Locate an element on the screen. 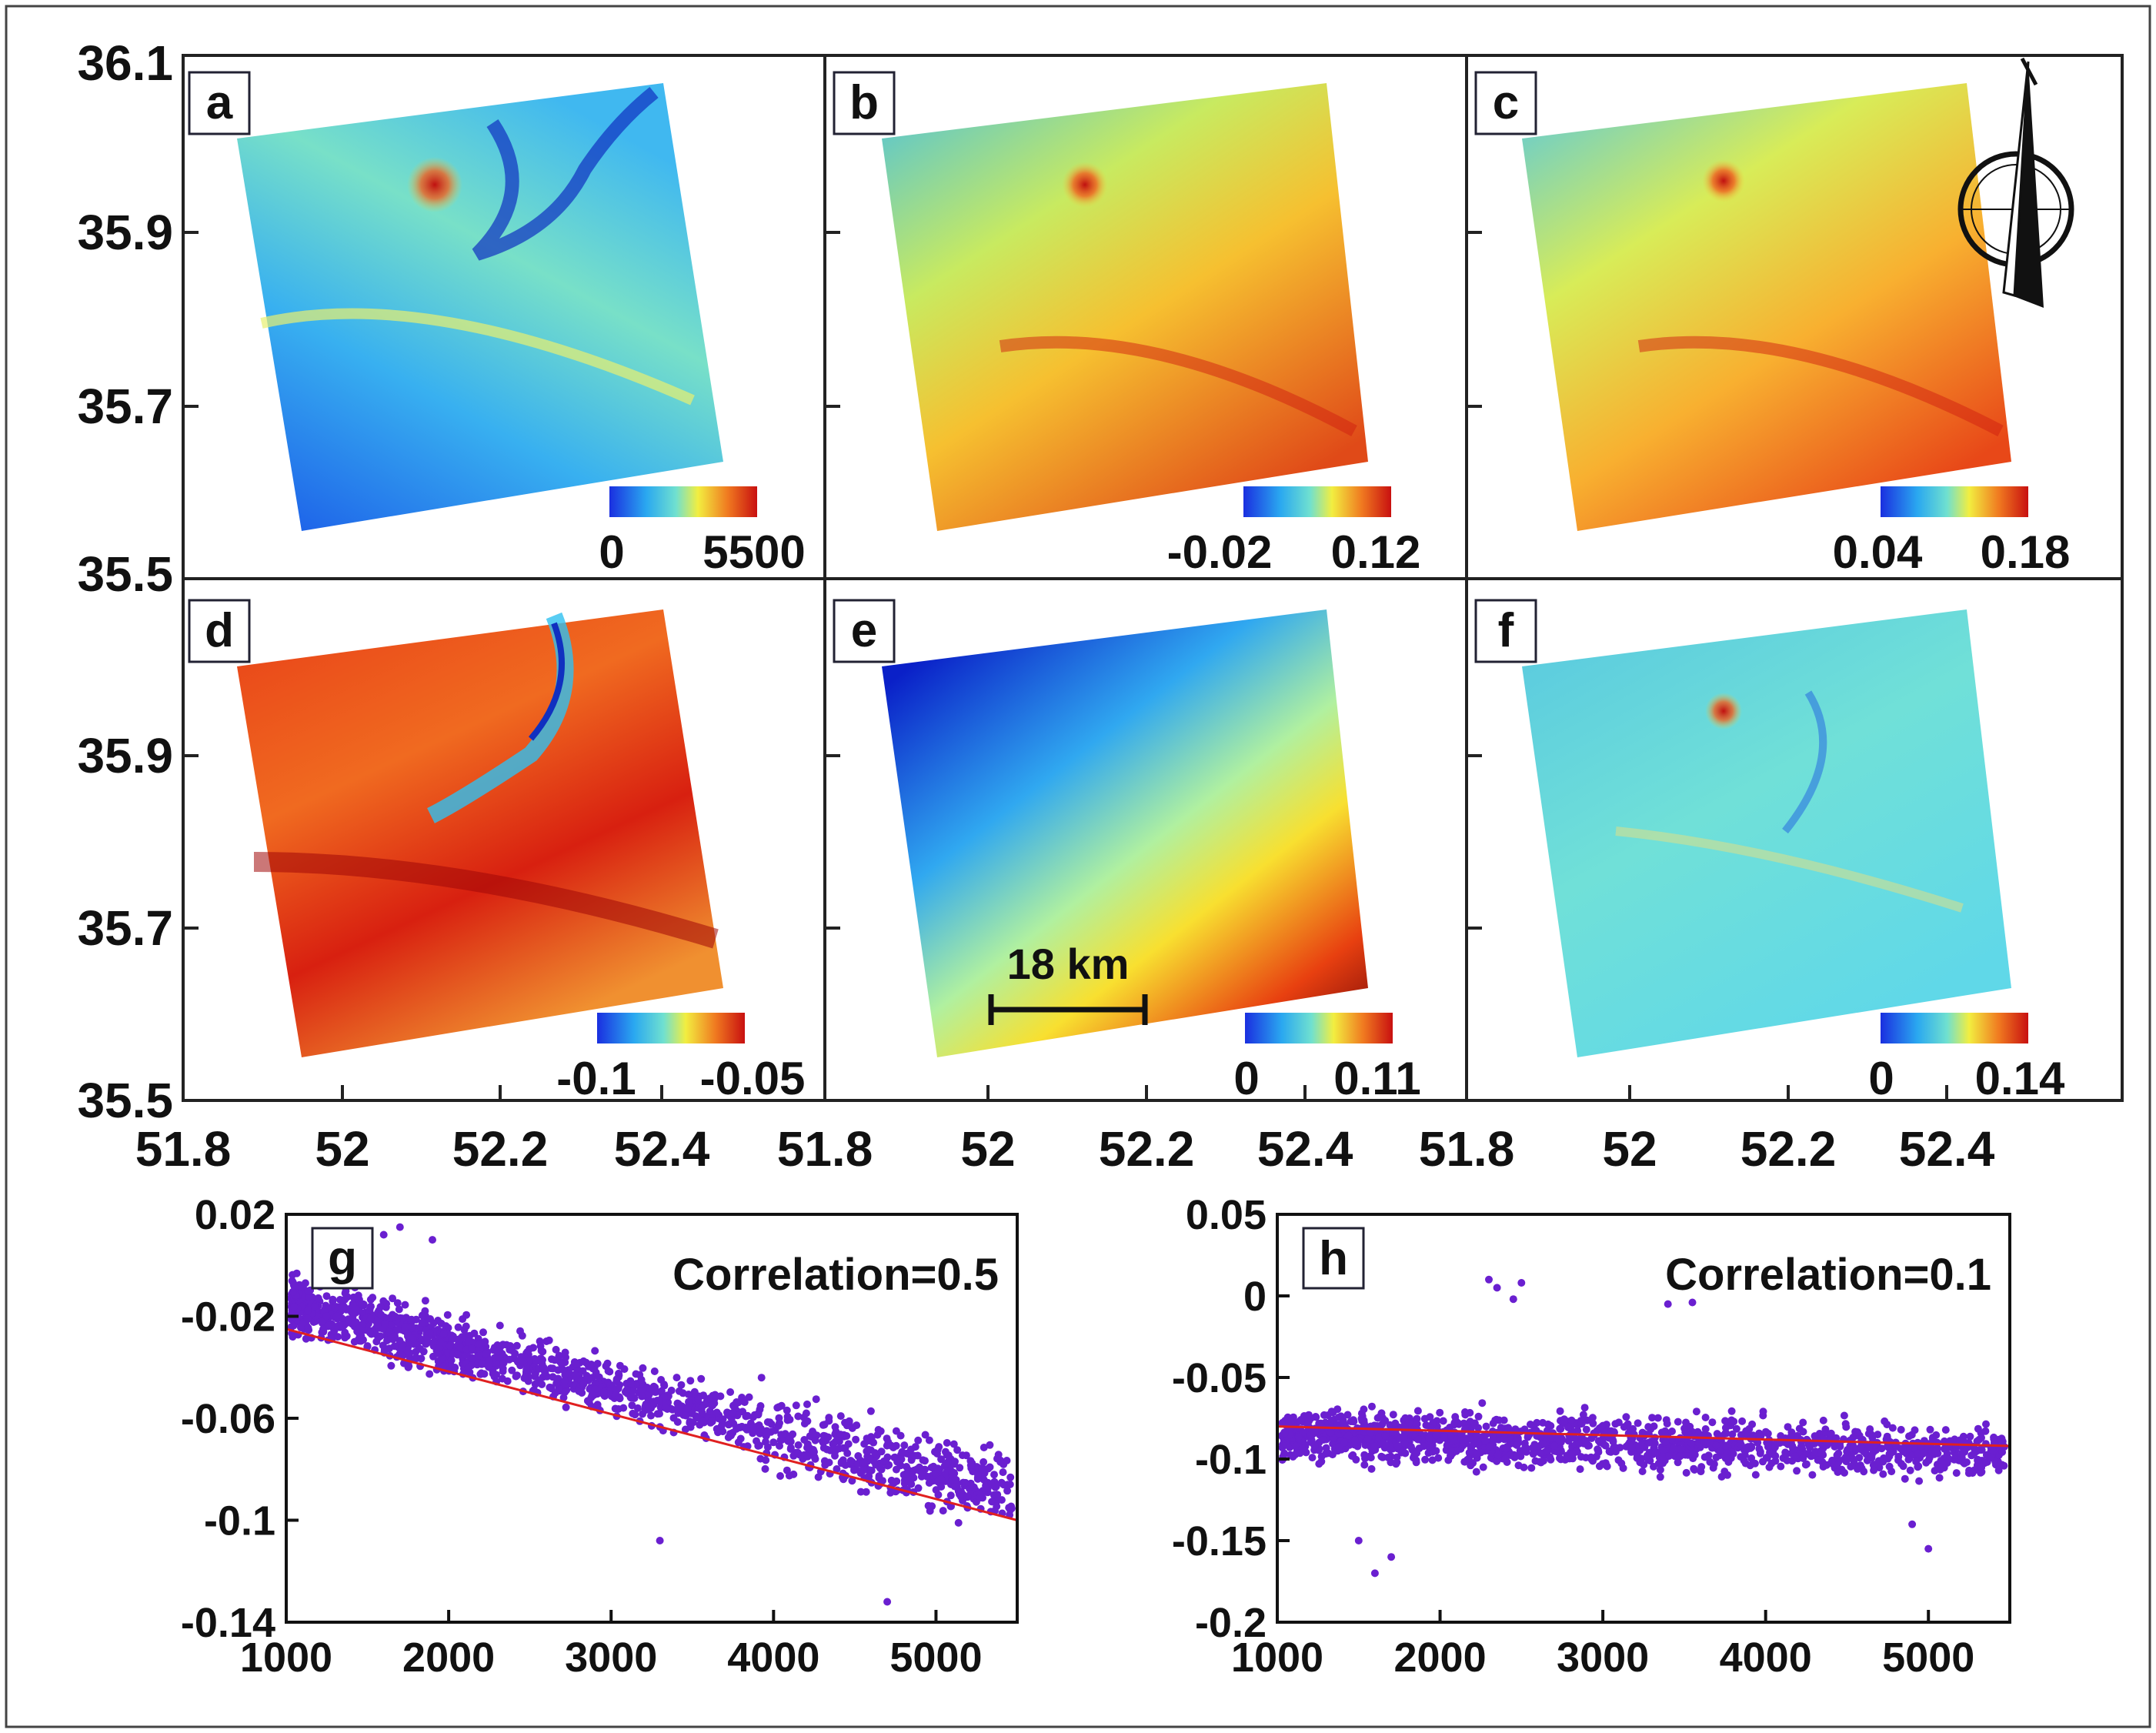  lon-tick: 52 is located at coordinates (1629, 1149).